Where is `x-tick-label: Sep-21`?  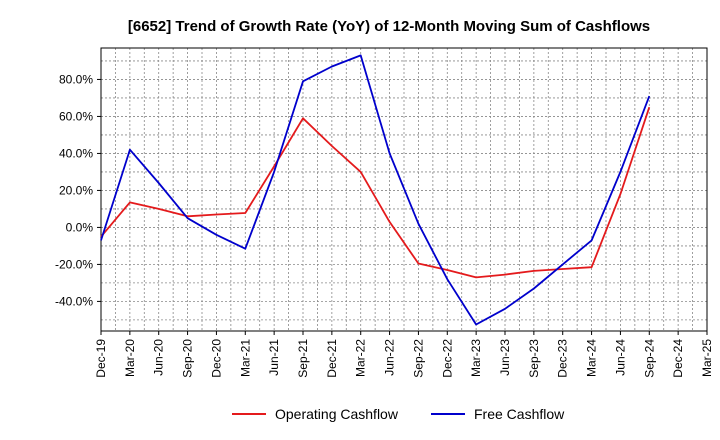
x-tick-label: Sep-21 is located at coordinates (303, 358).